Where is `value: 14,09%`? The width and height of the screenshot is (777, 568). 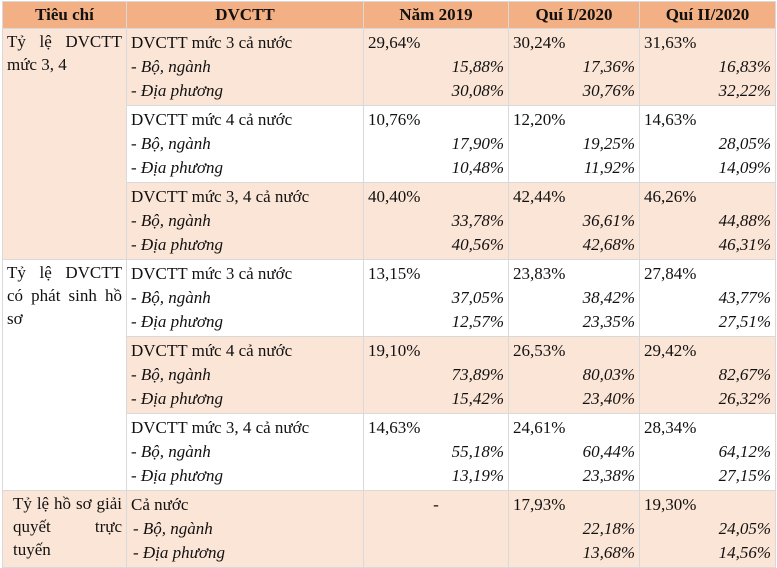 value: 14,09% is located at coordinates (744, 167).